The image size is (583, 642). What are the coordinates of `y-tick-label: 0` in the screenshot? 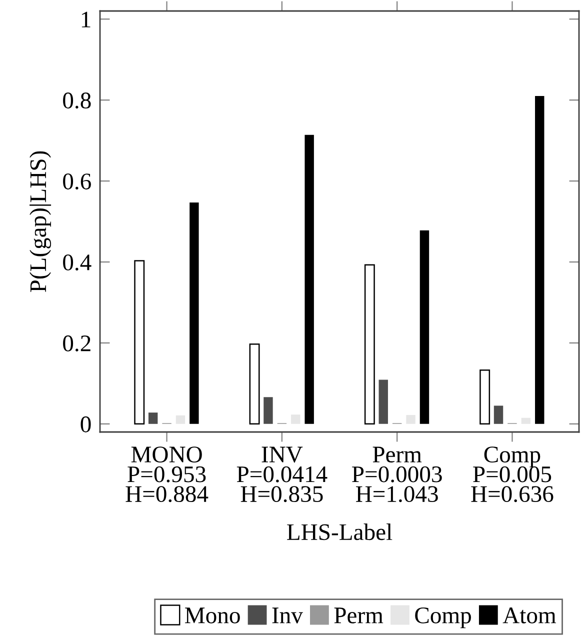 It's located at (85, 424).